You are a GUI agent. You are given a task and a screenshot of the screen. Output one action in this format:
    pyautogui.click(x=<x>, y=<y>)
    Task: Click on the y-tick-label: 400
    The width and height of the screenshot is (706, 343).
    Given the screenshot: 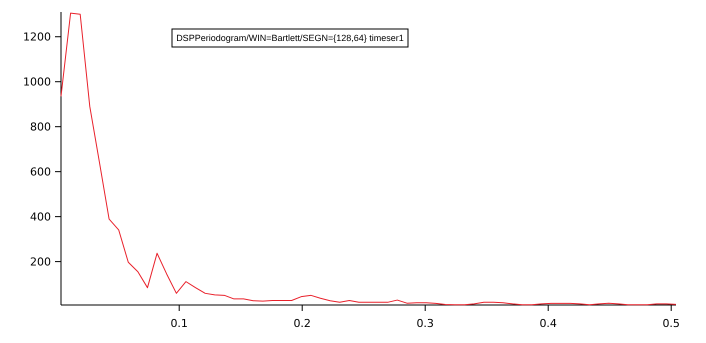 What is the action you would take?
    pyautogui.click(x=40, y=217)
    